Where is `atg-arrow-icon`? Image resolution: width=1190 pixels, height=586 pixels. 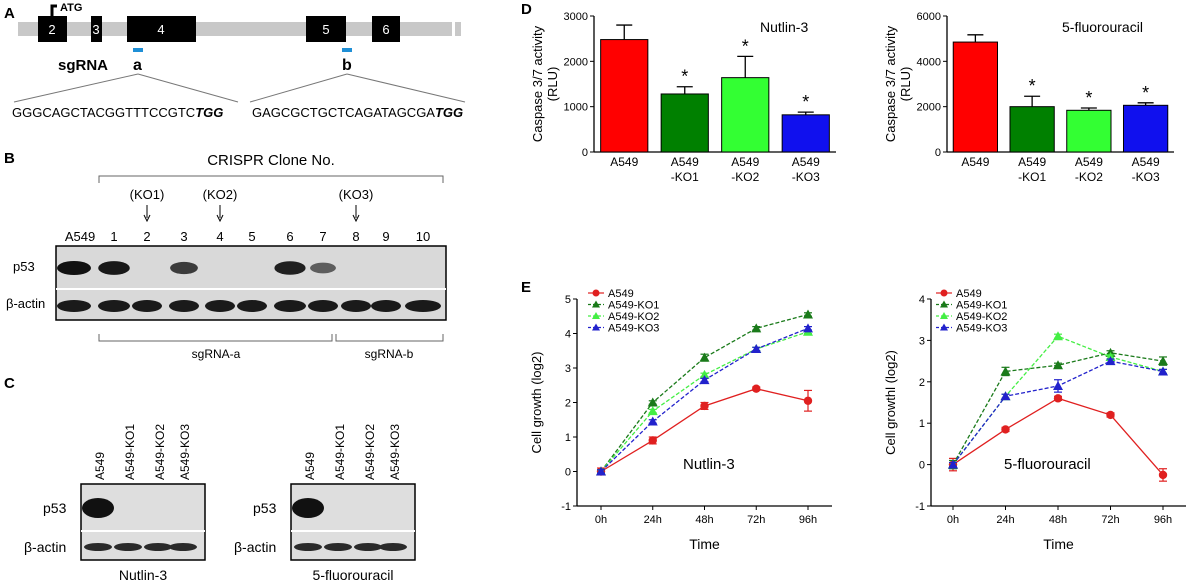
atg-arrow-icon is located at coordinates (53, 10).